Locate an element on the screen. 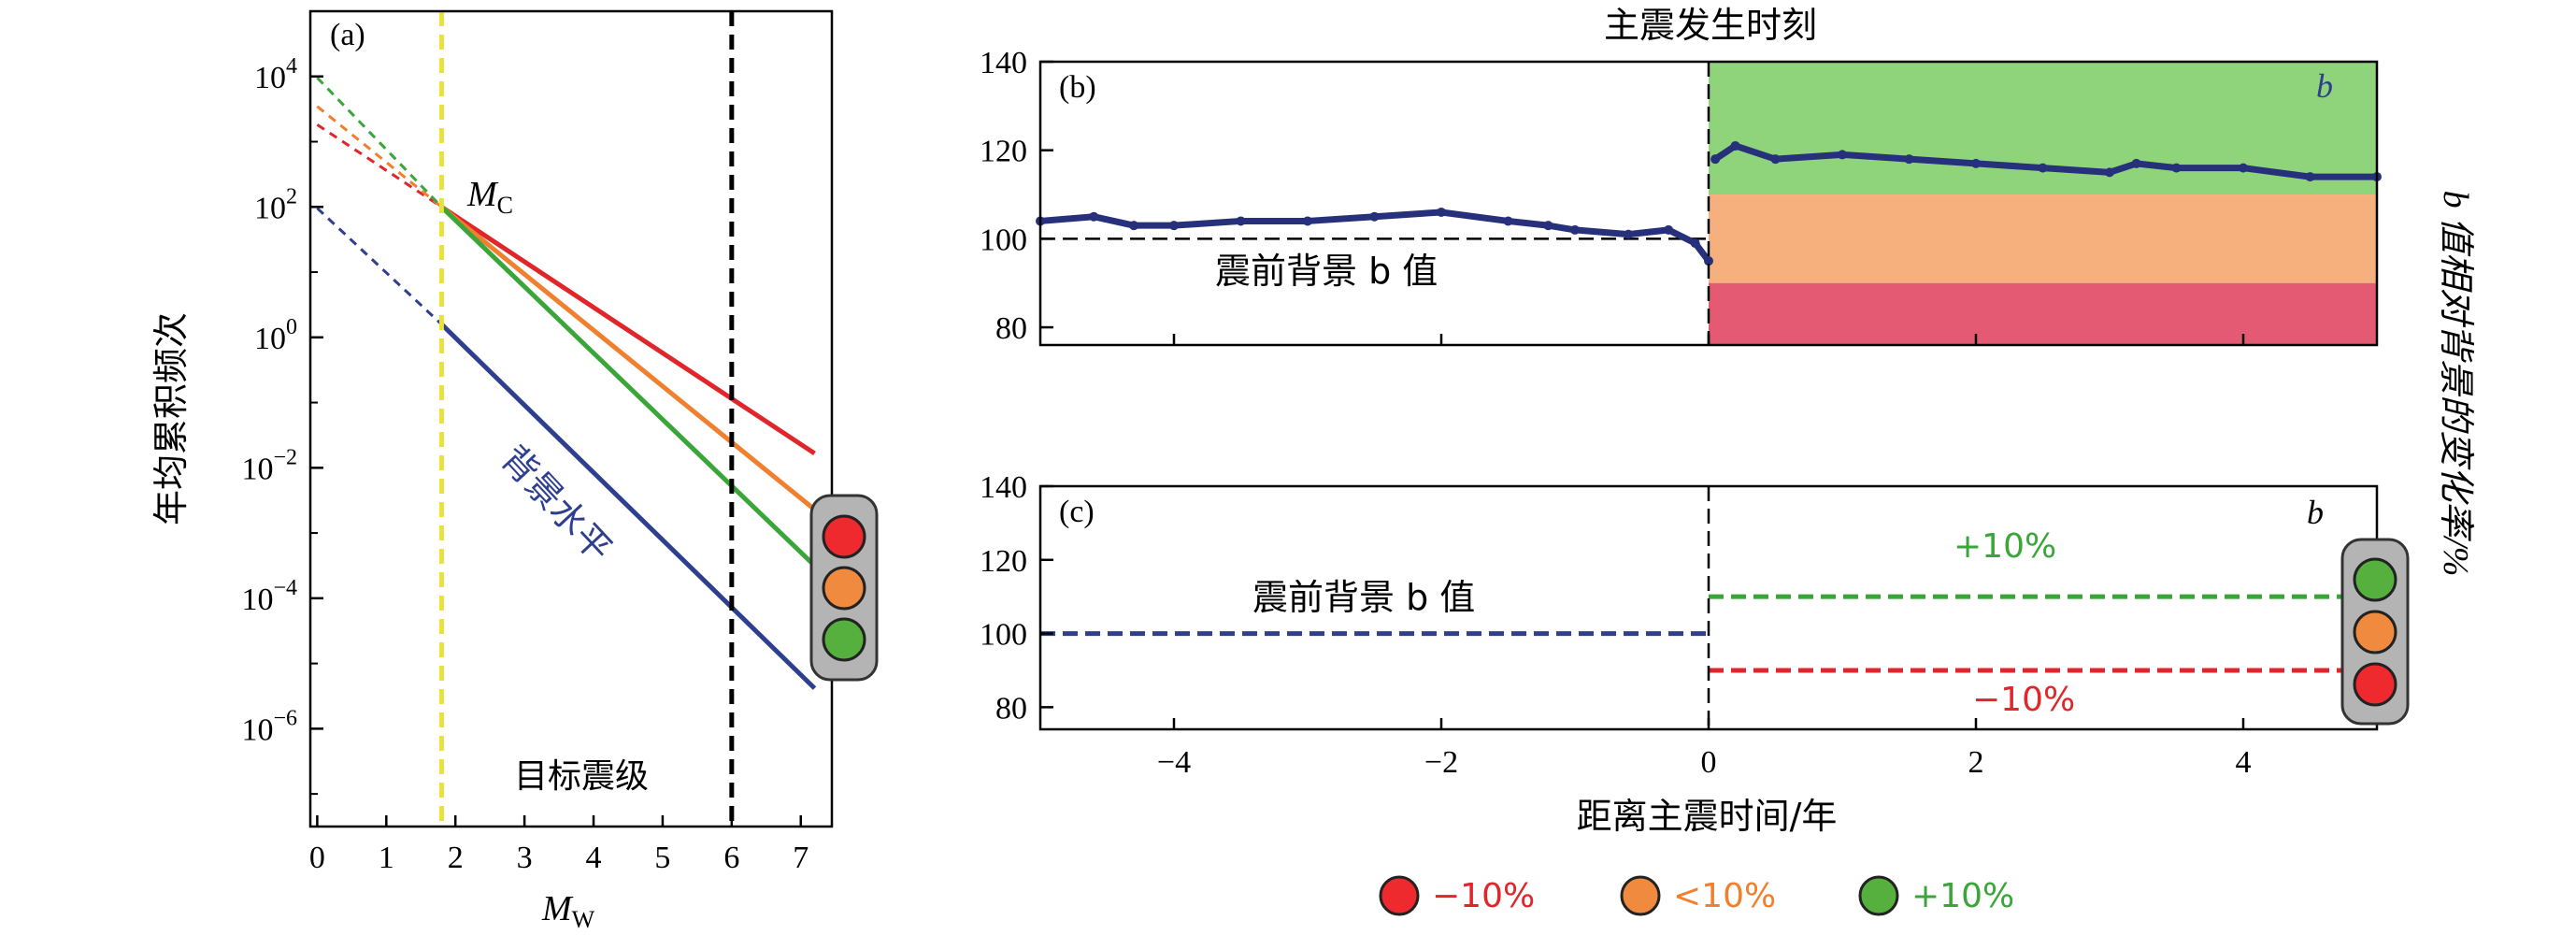 Image resolution: width=2576 pixels, height=935 pixels. panel-a-label: (a) is located at coordinates (347, 35).